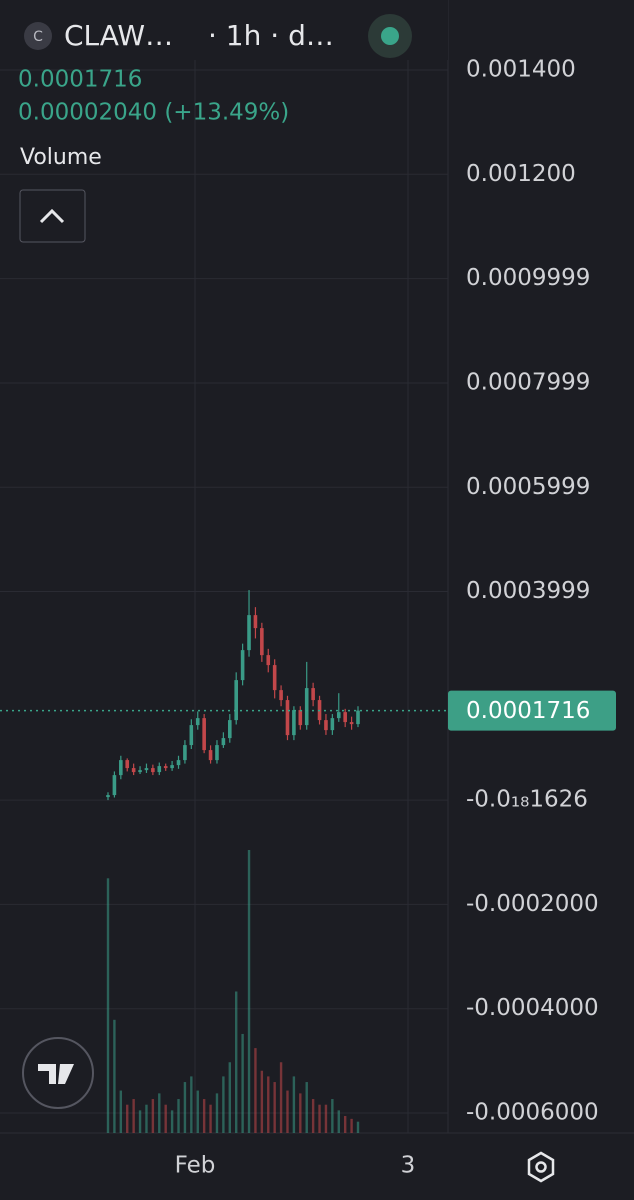 Image resolution: width=634 pixels, height=1200 pixels. What do you see at coordinates (532, 1008) in the screenshot?
I see `y-tick-label: -0.0004000` at bounding box center [532, 1008].